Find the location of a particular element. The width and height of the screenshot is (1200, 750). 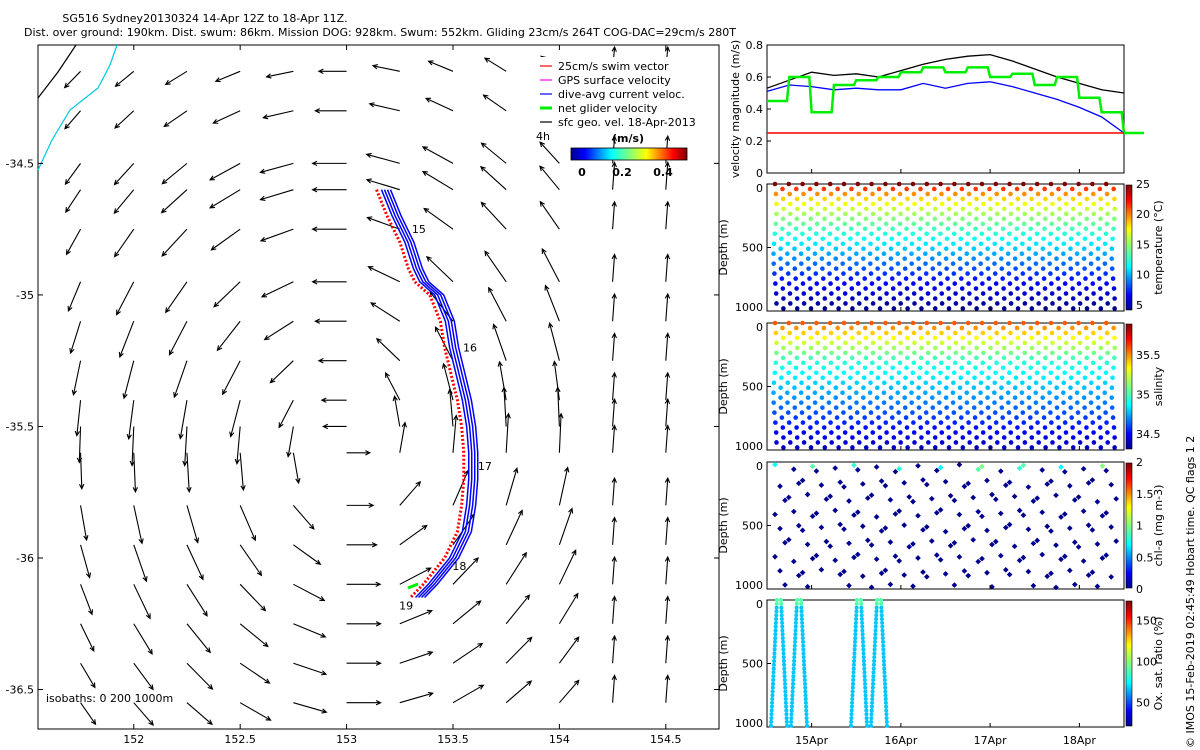

map-xtick-label-3: 153.5 is located at coordinates (453, 739).